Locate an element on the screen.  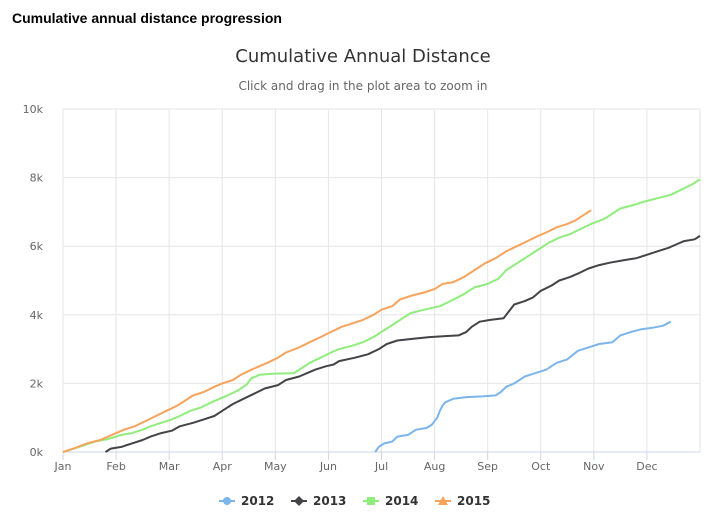
legend-item-2013: 2013 is located at coordinates (318, 501).